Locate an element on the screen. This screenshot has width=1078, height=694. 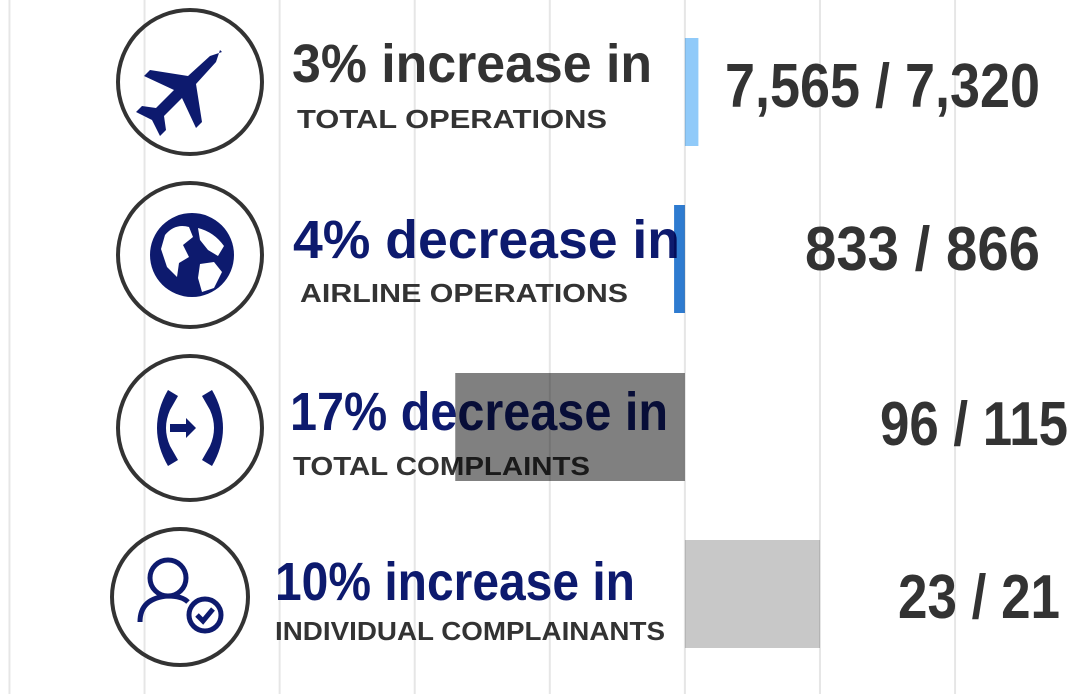
icons is located at coordinates (187, 337).